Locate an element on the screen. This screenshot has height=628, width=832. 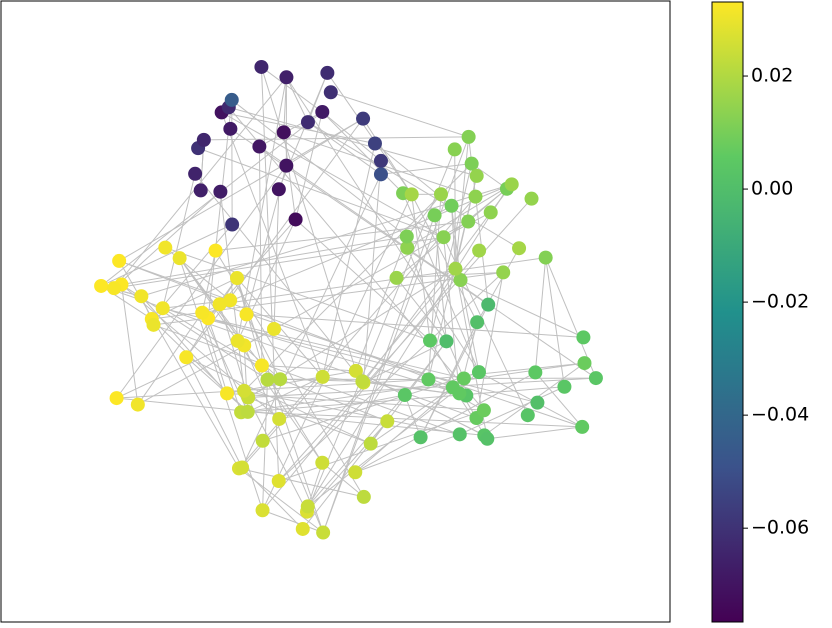
colorbar is located at coordinates (727, 312).